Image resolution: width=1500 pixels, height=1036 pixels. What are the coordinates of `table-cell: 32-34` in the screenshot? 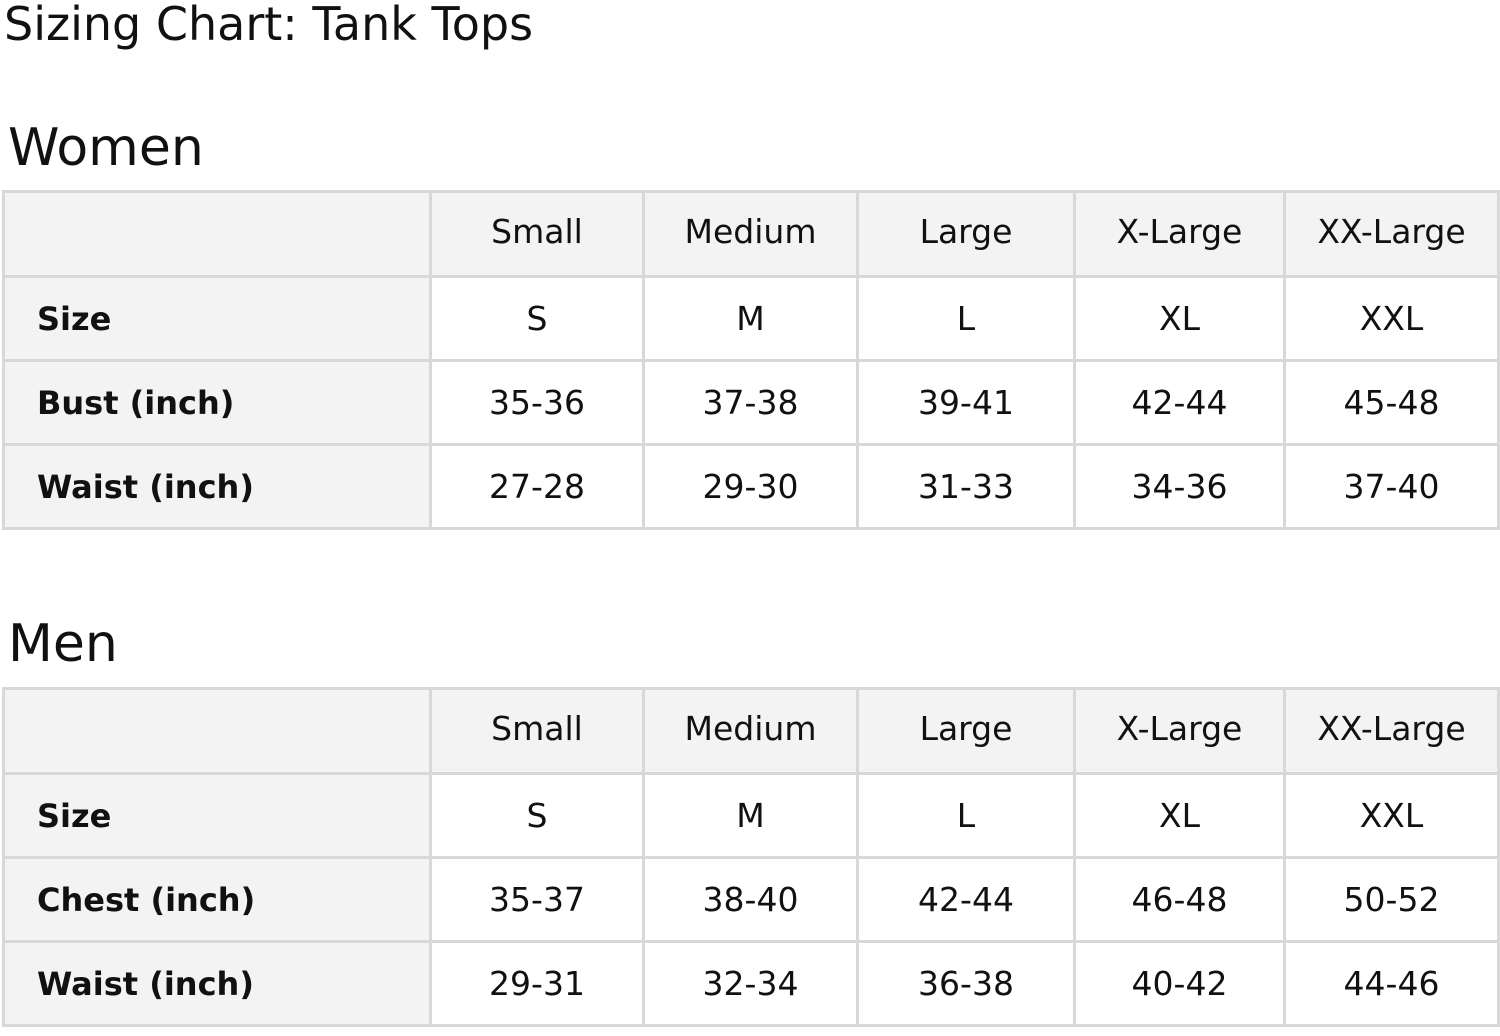 It's located at (750, 983).